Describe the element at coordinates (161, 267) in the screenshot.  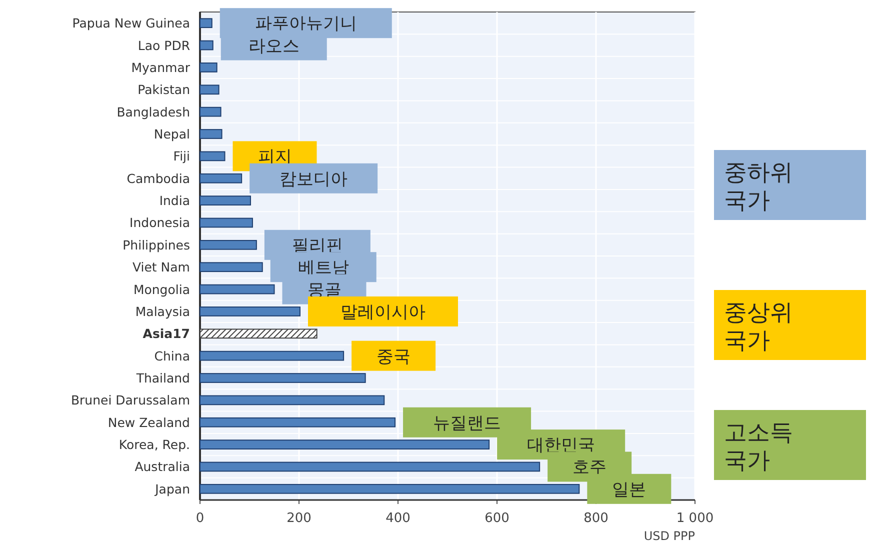
I see `y-tick-label: Viet Nam` at that location.